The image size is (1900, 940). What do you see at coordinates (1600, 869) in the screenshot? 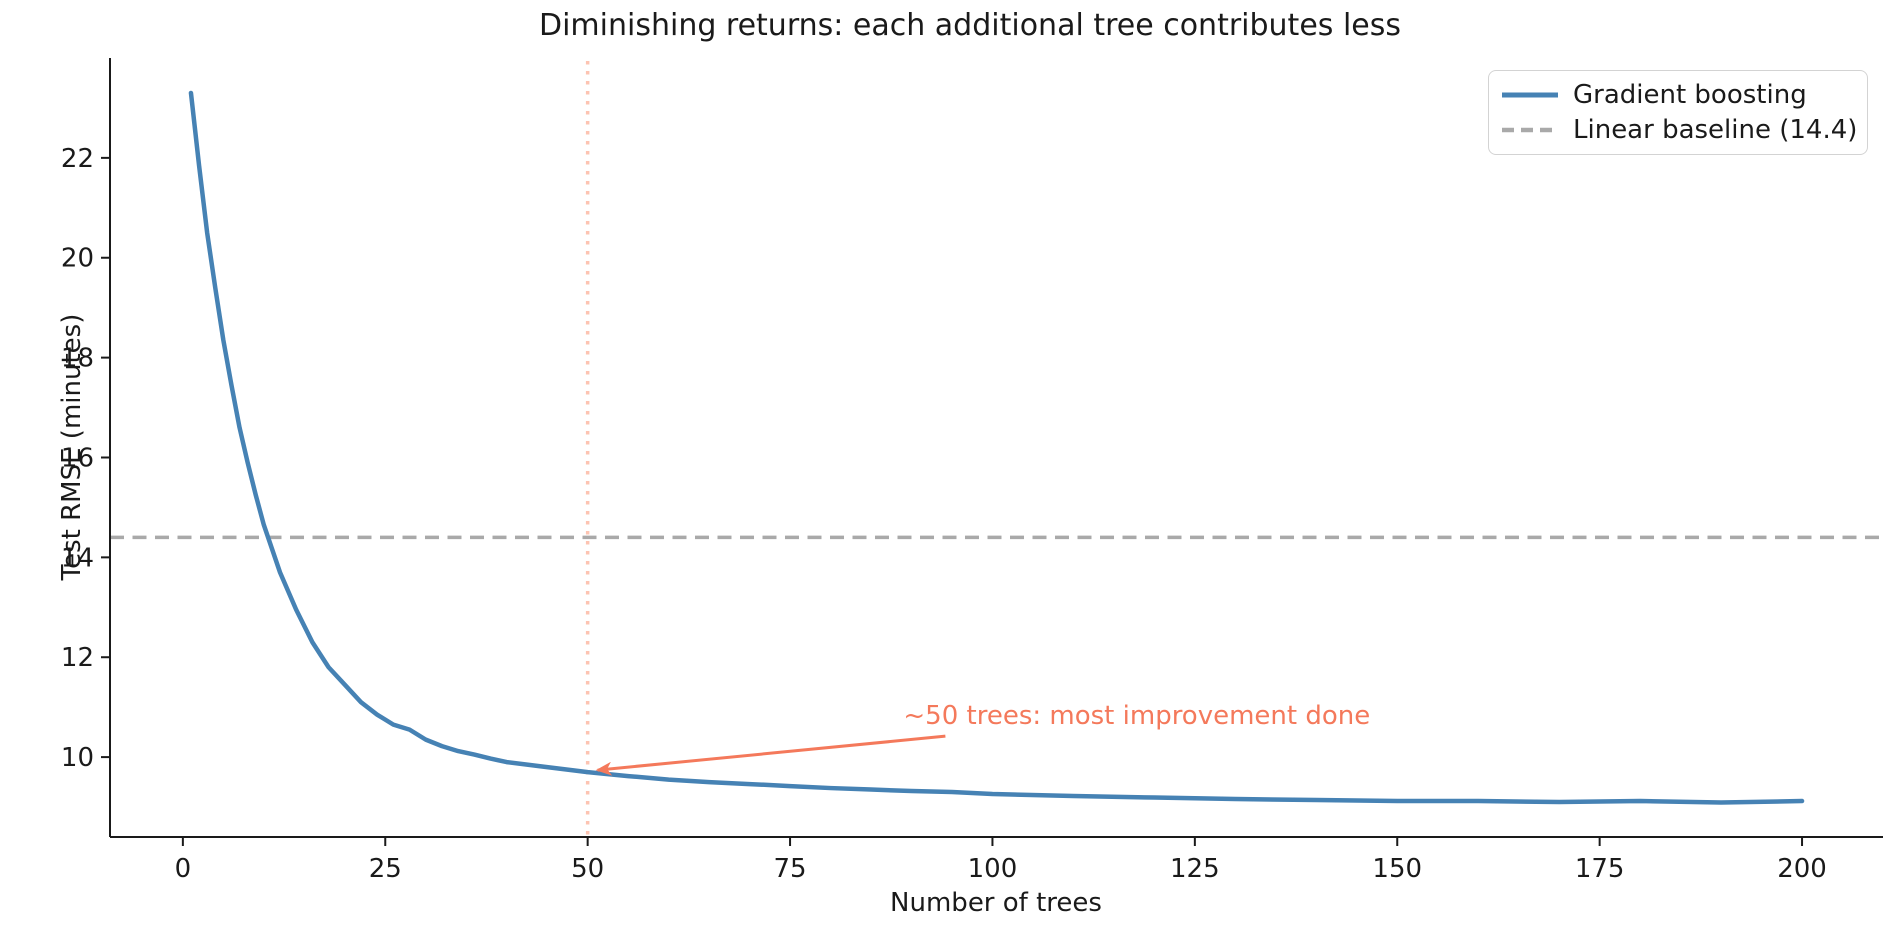
I see `x-tick-label: 175` at bounding box center [1600, 869].